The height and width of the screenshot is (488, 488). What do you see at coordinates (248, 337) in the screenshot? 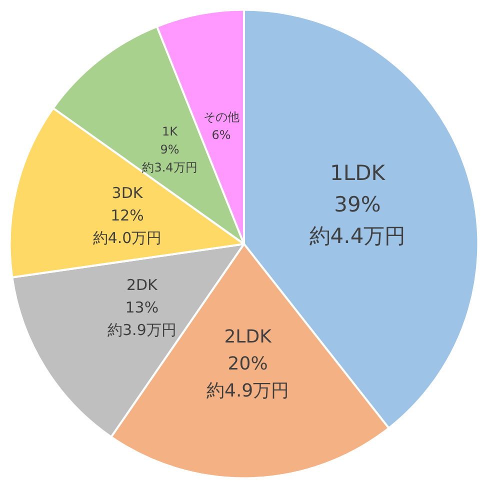
I see `slice-label: 2LDK` at bounding box center [248, 337].